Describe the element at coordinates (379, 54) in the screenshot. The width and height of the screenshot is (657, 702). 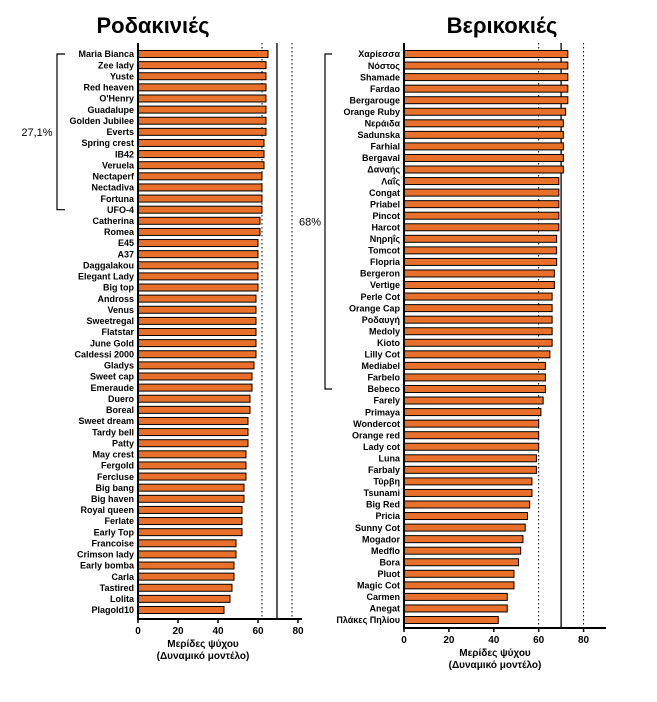
I see `category-label: Χαρίεσσα` at that location.